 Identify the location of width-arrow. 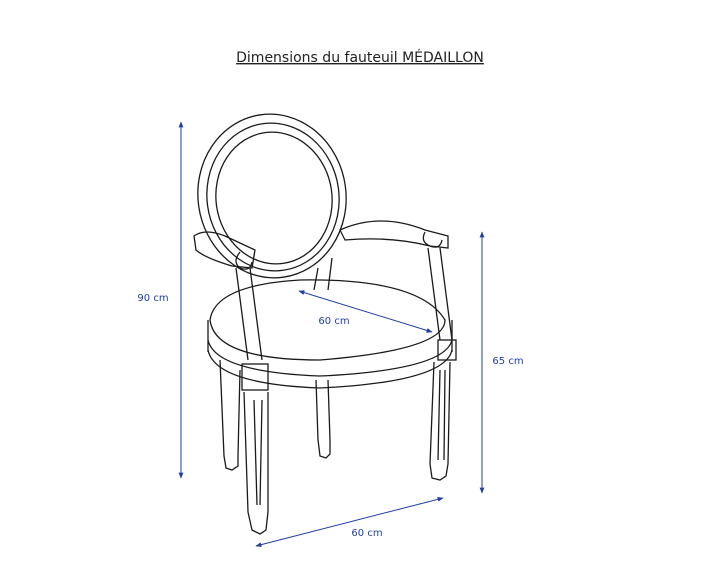
(349, 522).